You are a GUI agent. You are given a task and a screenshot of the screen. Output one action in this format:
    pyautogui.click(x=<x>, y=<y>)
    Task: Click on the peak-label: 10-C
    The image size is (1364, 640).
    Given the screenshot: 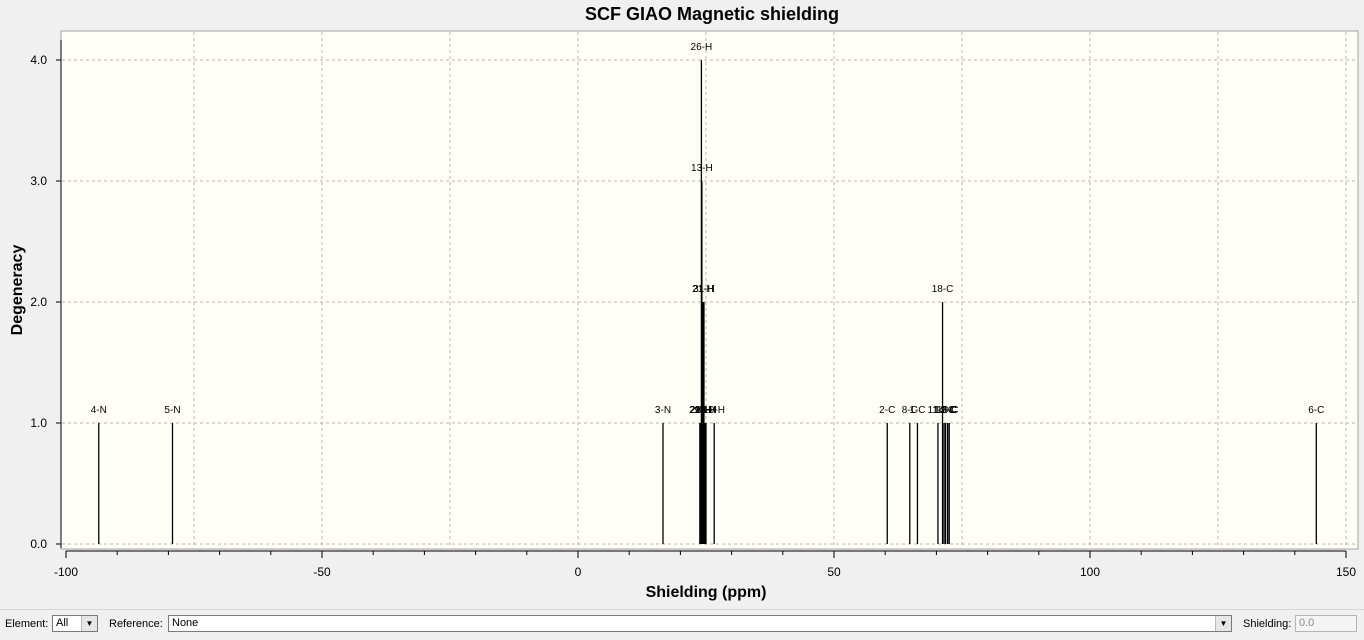 What is the action you would take?
    pyautogui.click(x=948, y=410)
    